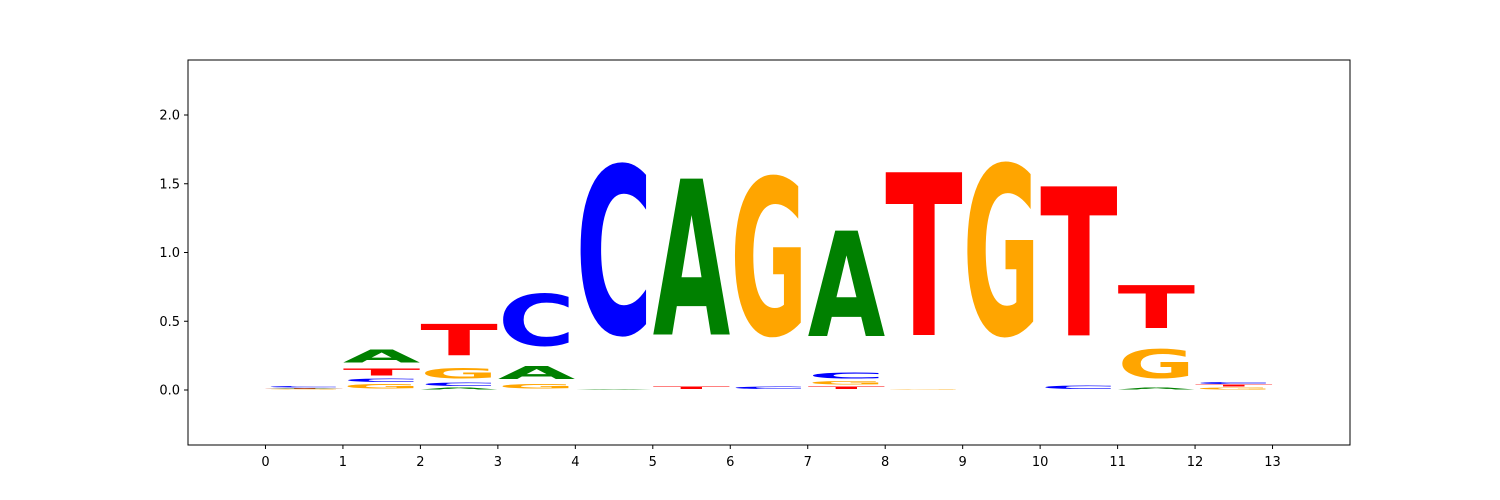 The height and width of the screenshot is (500, 1500). What do you see at coordinates (730, 462) in the screenshot?
I see `x-tick-label: 6` at bounding box center [730, 462].